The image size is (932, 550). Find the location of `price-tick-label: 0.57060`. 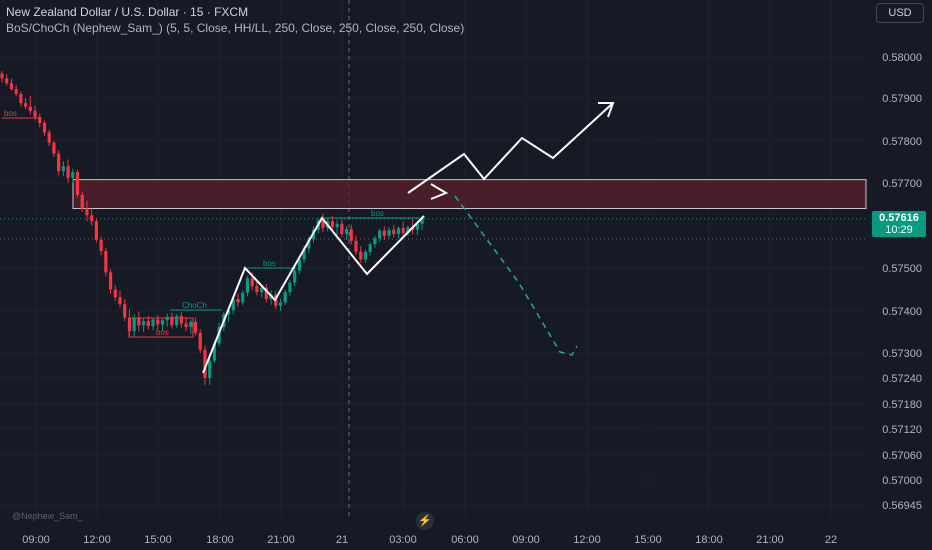

price-tick-label: 0.57060 is located at coordinates (902, 456).